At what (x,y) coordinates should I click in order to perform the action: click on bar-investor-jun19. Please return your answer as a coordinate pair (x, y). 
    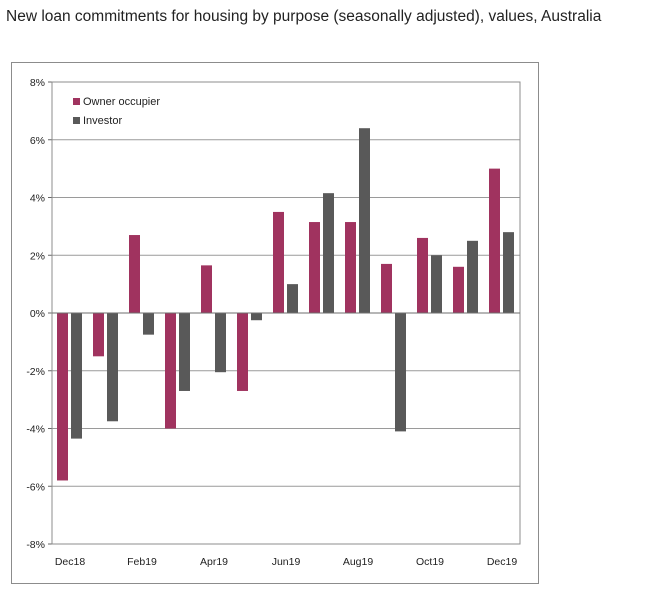
    Looking at the image, I should click on (292, 298).